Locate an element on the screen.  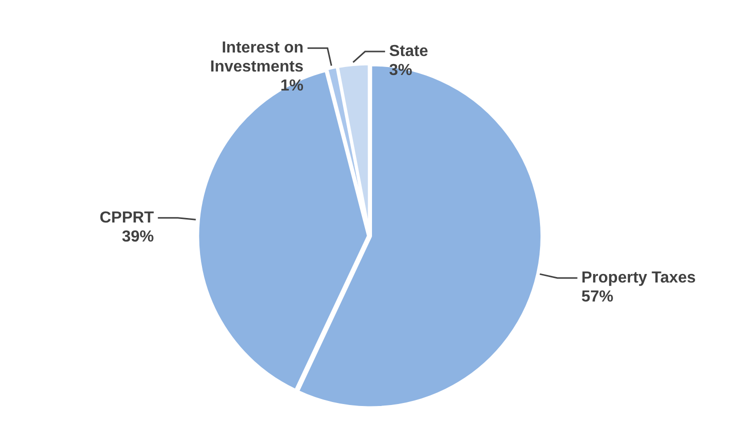
slice-label: CPPRT is located at coordinates (127, 217).